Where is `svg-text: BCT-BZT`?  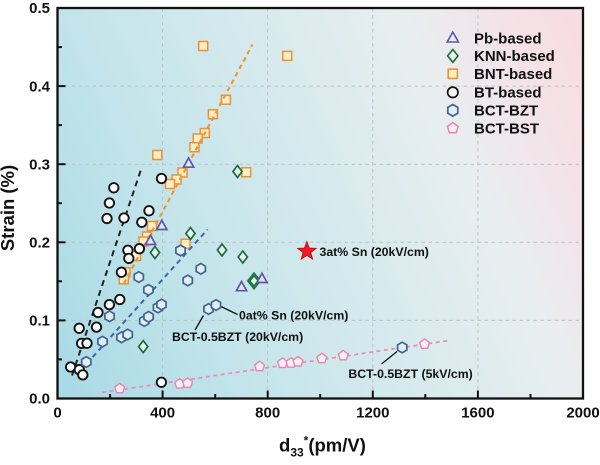 svg-text: BCT-BZT is located at coordinates (506, 111).